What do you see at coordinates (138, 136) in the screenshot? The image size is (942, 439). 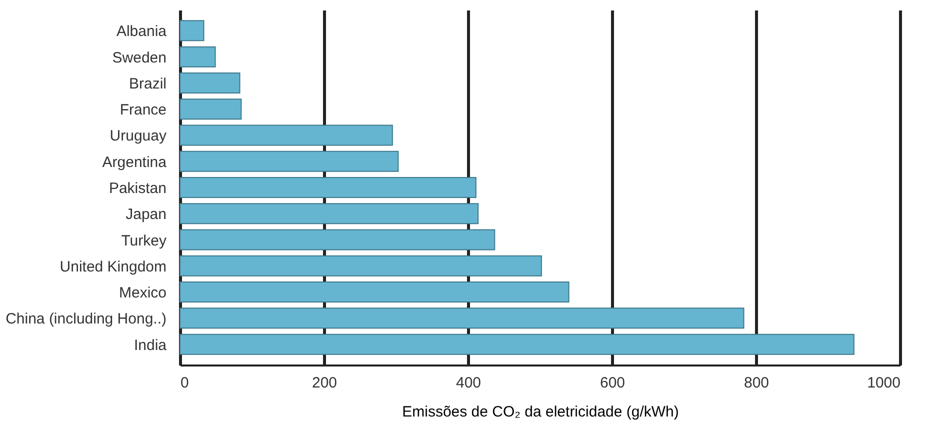 I see `y-tick-label: Uruguay` at bounding box center [138, 136].